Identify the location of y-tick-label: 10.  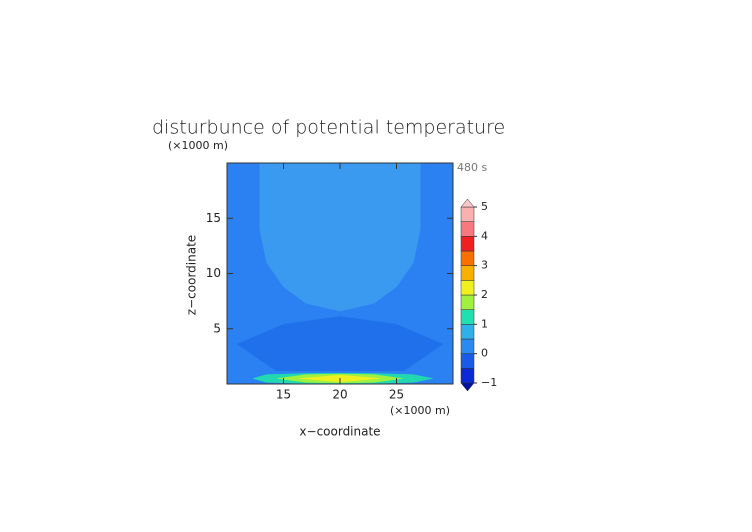
(213, 273).